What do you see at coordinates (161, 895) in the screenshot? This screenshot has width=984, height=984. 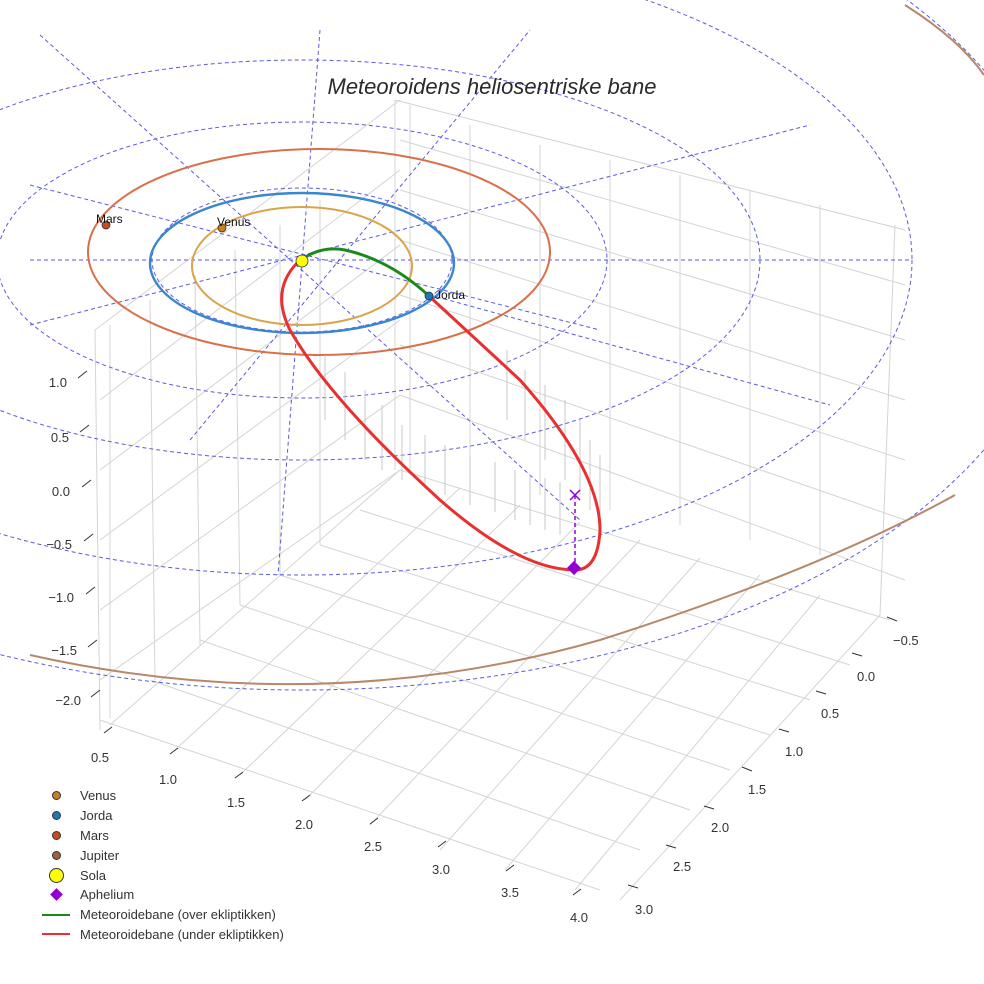 I see `legend-item: Aphelium` at bounding box center [161, 895].